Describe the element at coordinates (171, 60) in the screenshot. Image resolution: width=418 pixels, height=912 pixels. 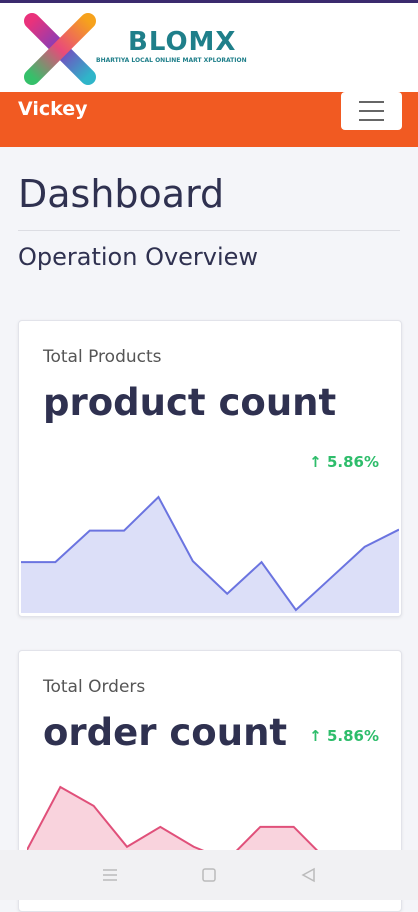
I see `tagline: BHARTIYA LOCAL ONLINE MART XPLORATION` at that location.